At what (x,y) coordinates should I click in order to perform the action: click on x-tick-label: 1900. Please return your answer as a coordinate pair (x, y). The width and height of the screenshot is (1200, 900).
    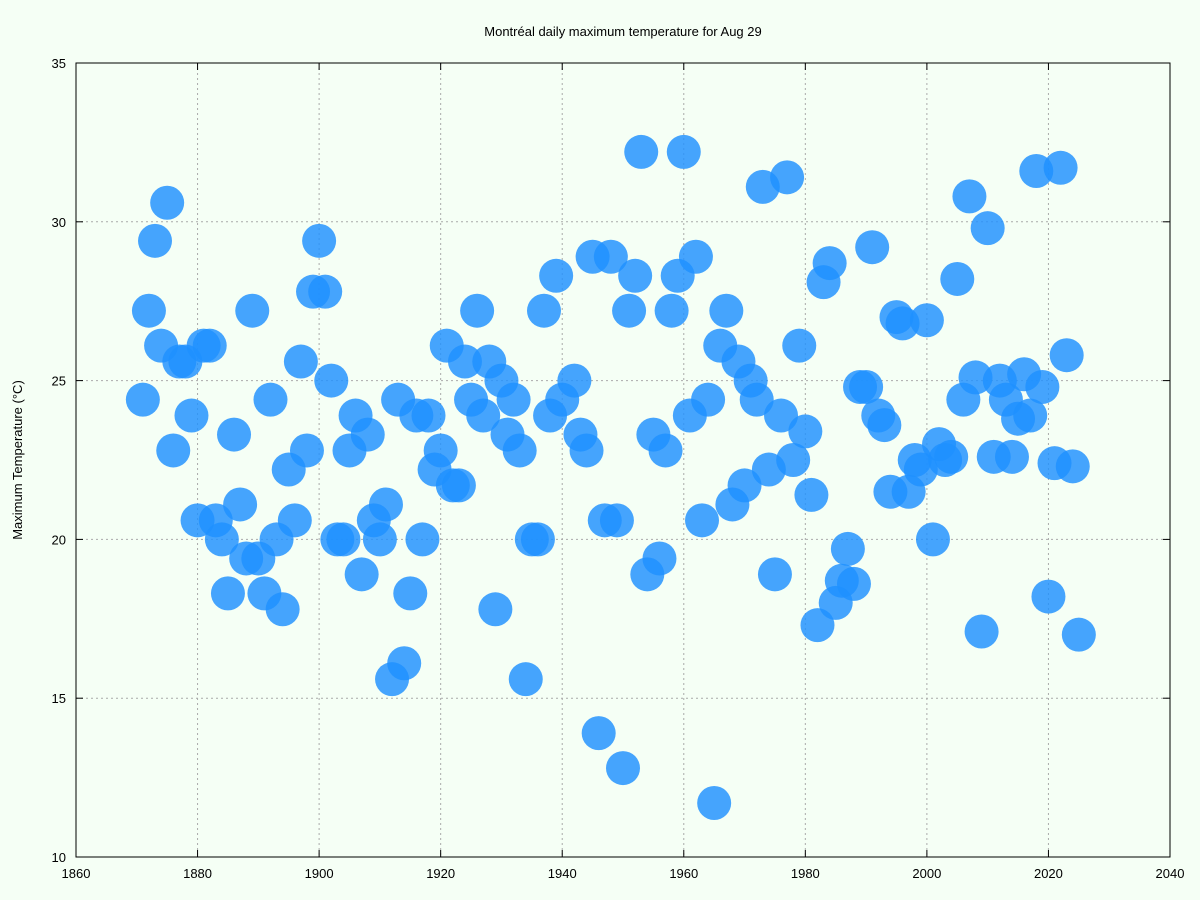
    Looking at the image, I should click on (319, 873).